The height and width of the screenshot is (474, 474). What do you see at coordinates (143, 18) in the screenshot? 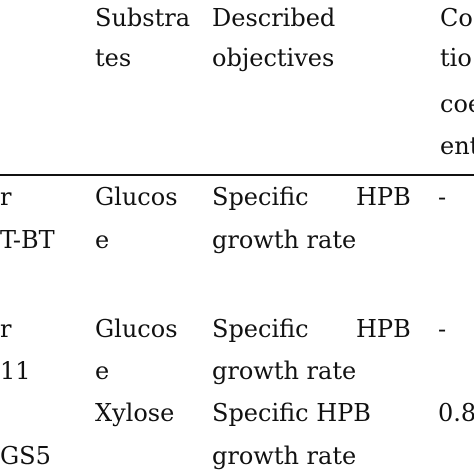
I see `header-substrates-line1: Substra` at bounding box center [143, 18].